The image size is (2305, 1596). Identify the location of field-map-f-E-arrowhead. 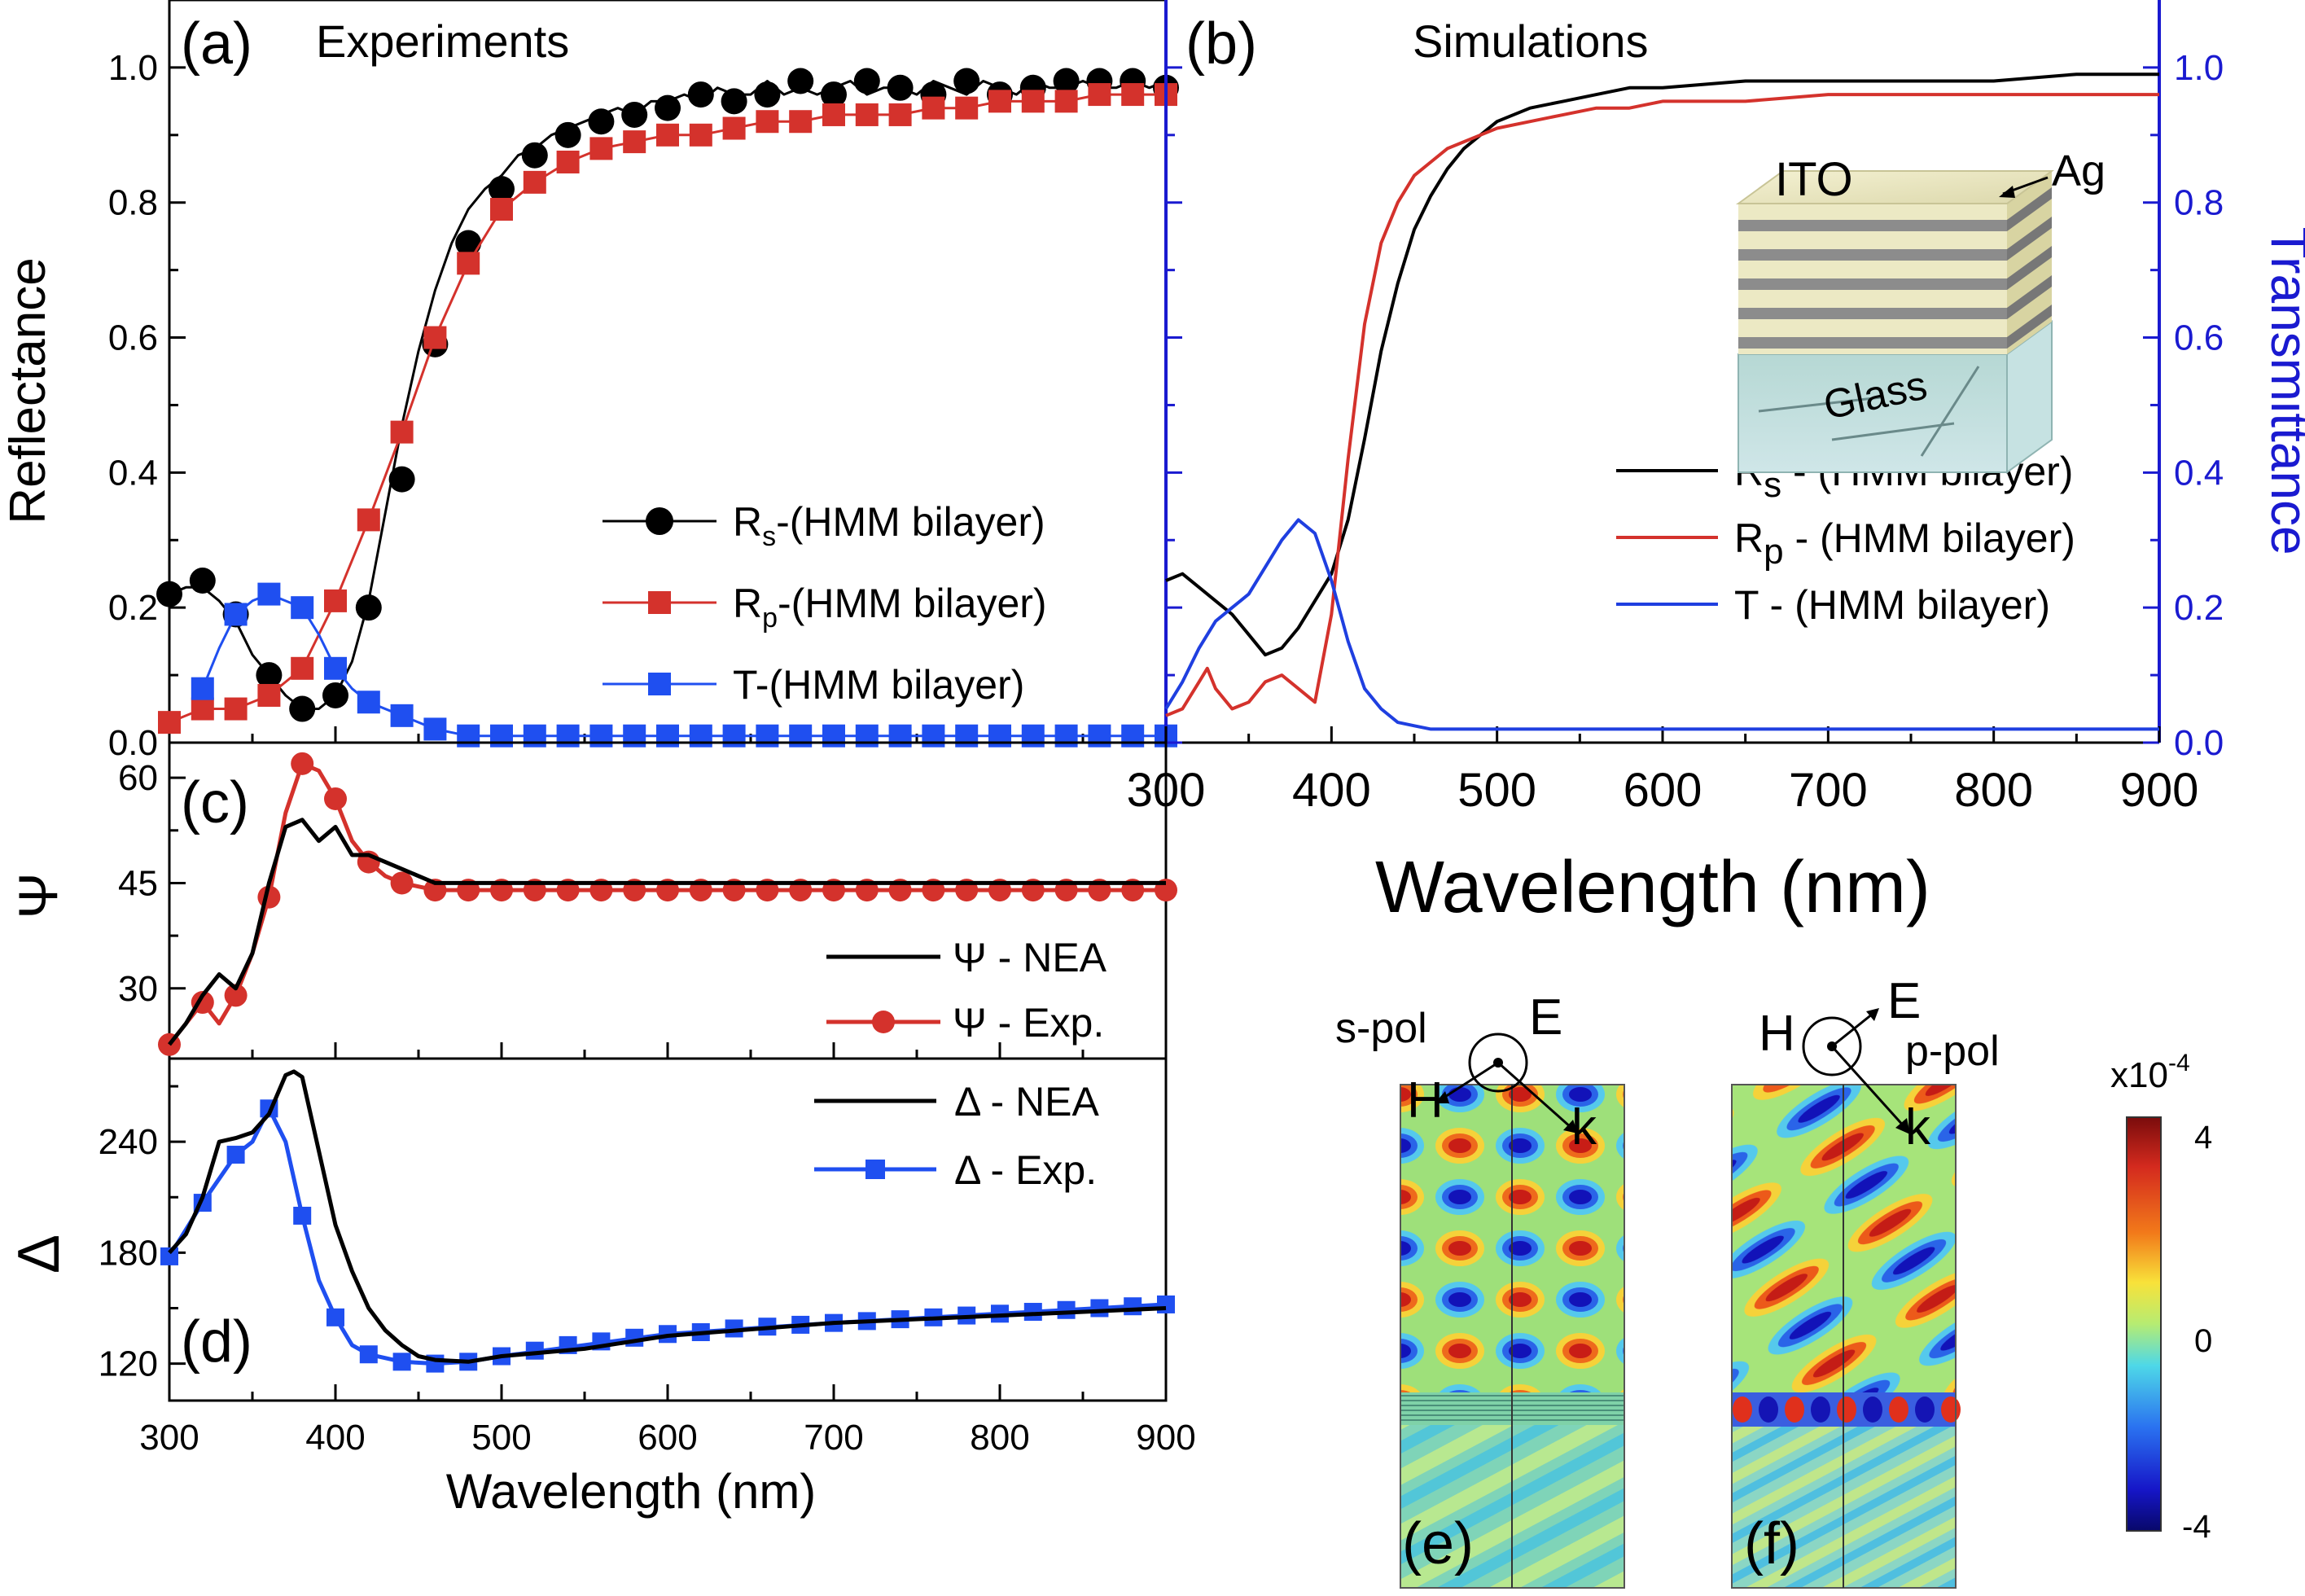
(1872, 1014).